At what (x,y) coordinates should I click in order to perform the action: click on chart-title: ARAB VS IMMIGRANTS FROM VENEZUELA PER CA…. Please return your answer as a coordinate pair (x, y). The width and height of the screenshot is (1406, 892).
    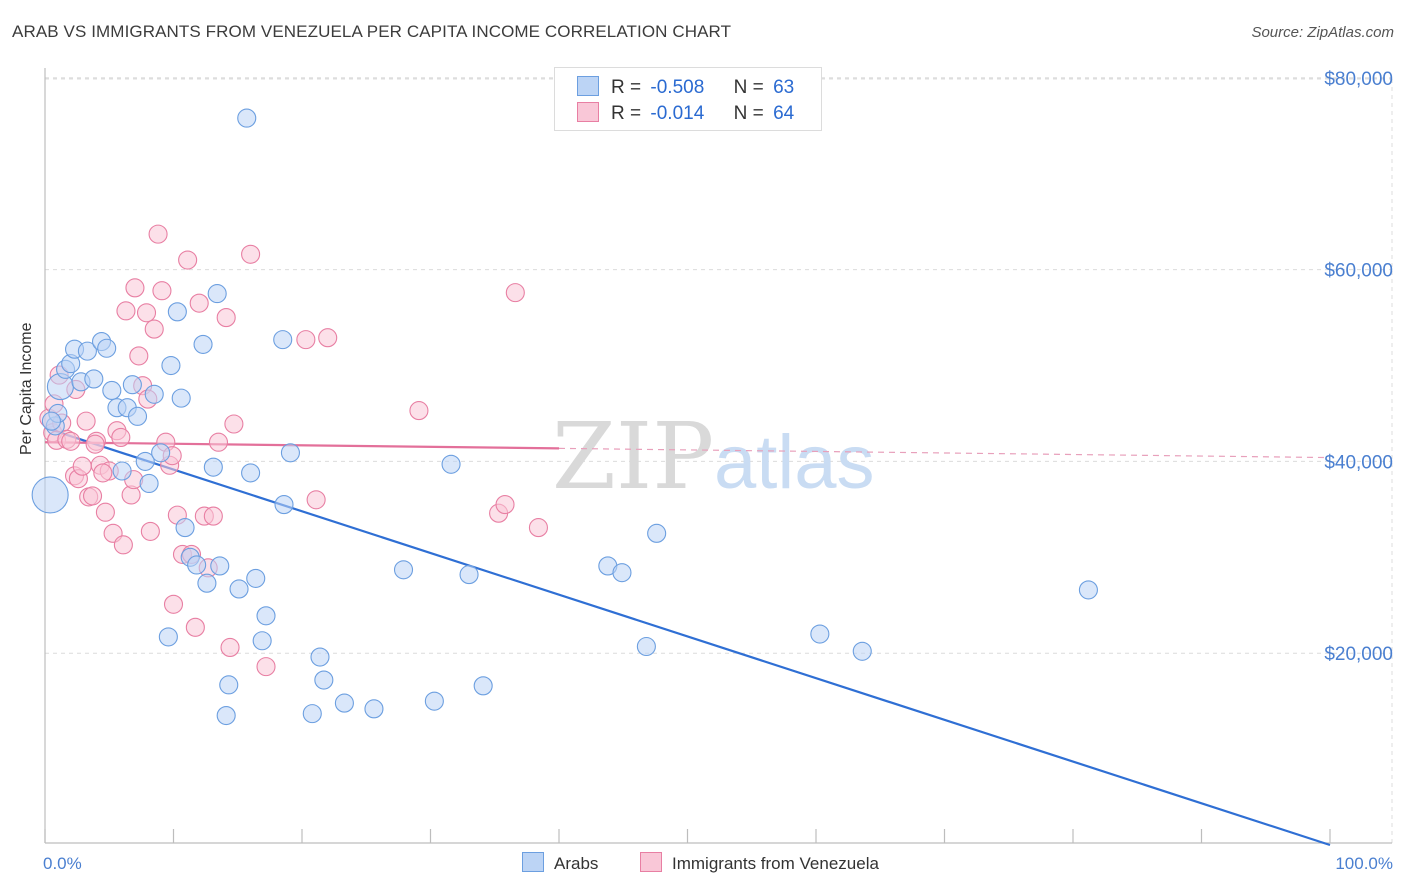
    Looking at the image, I should click on (372, 31).